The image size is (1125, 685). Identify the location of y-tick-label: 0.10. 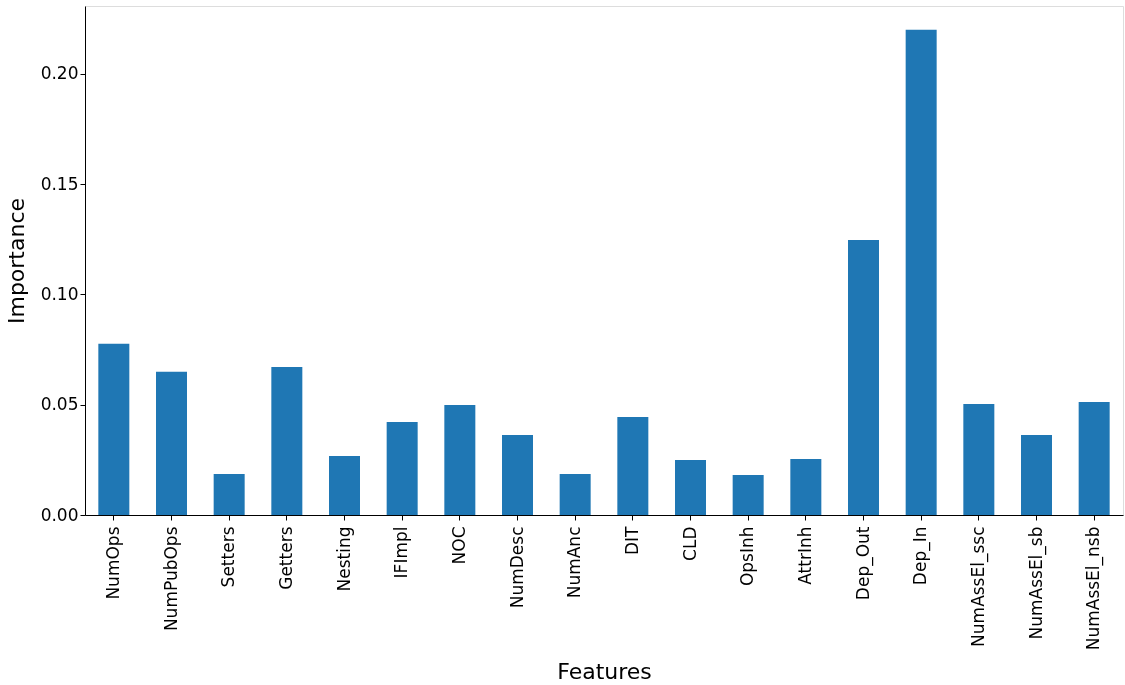
(59, 293).